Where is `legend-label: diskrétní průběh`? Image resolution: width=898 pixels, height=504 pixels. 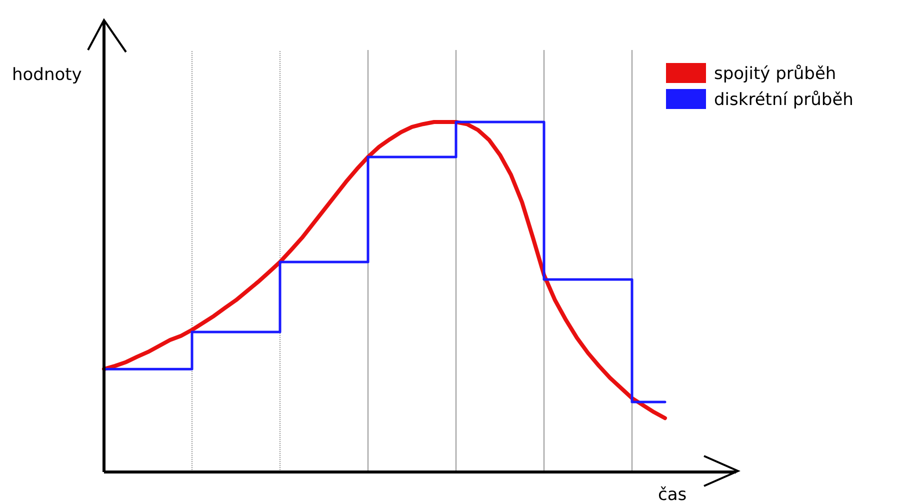
legend-label: diskrétní průběh is located at coordinates (784, 100).